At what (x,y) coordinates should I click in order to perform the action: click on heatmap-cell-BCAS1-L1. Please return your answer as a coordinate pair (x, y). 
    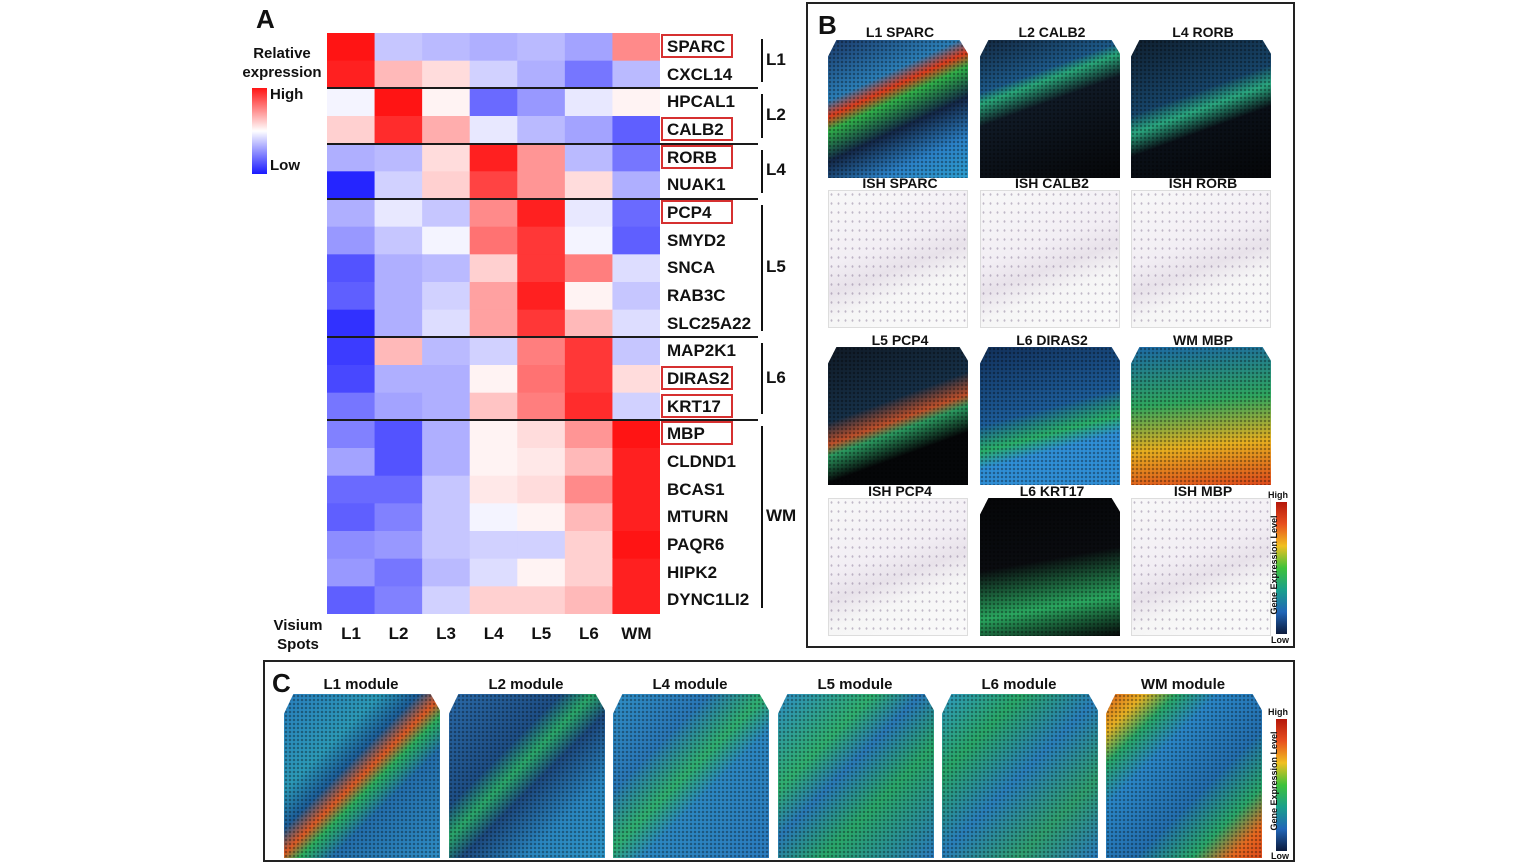
    Looking at the image, I should click on (351, 489).